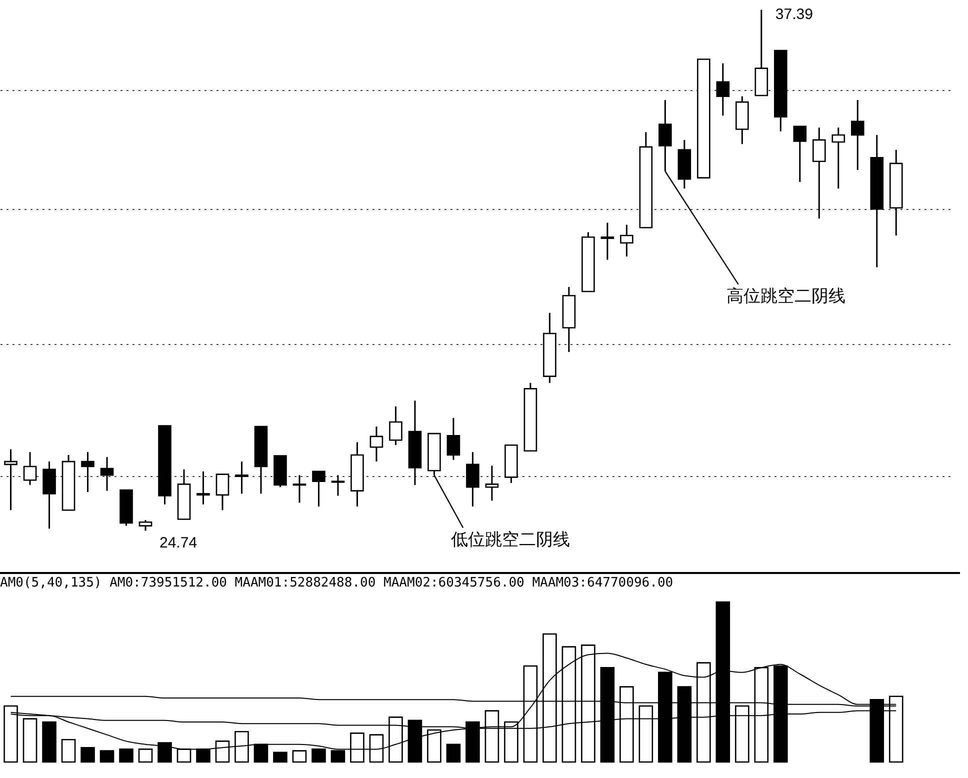 The width and height of the screenshot is (968, 778). Describe the element at coordinates (510, 539) in the screenshot. I see `annotation: 低位跳空二阴线` at that location.